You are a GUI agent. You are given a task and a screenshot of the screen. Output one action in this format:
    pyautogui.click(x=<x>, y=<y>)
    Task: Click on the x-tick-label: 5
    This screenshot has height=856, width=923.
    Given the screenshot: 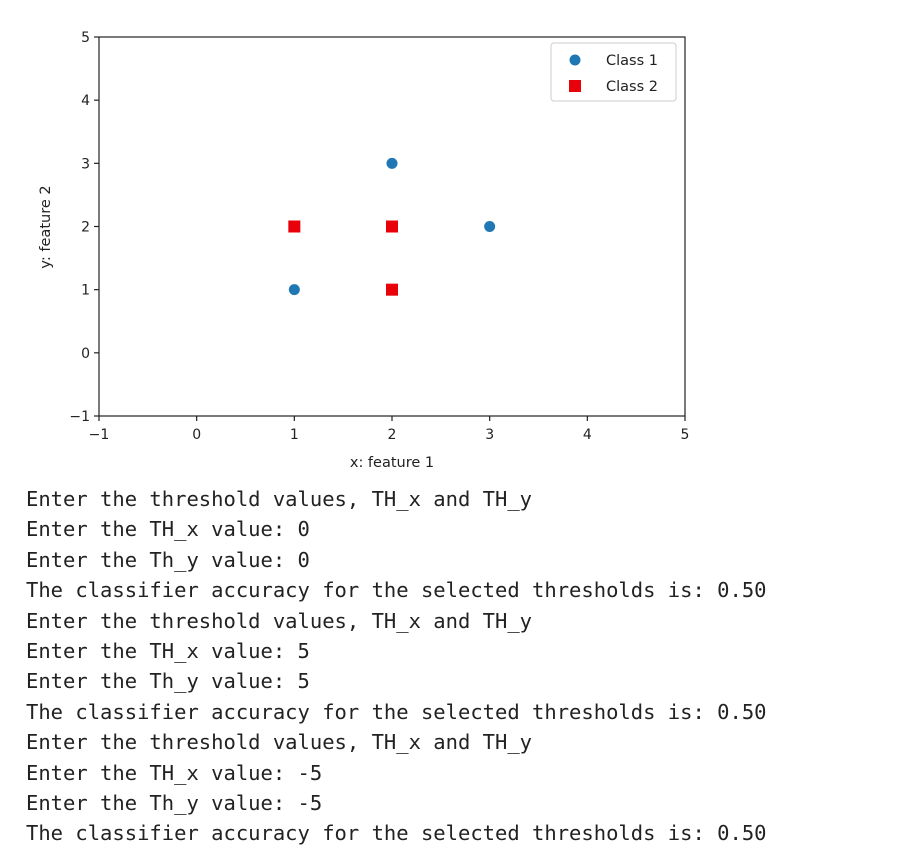 What is the action you would take?
    pyautogui.click(x=685, y=435)
    